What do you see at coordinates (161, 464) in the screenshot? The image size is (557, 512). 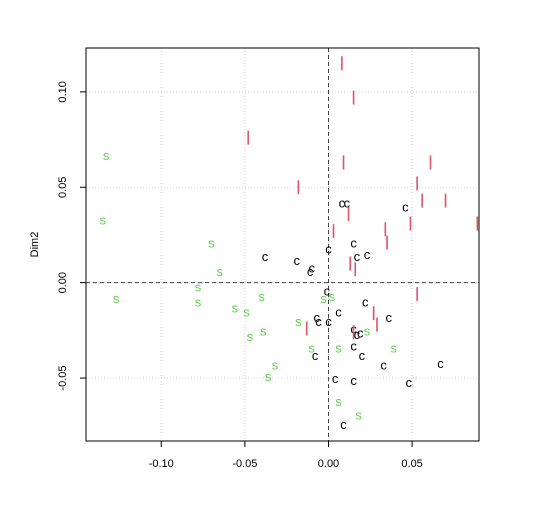 I see `x-tick-label: -0.10` at bounding box center [161, 464].